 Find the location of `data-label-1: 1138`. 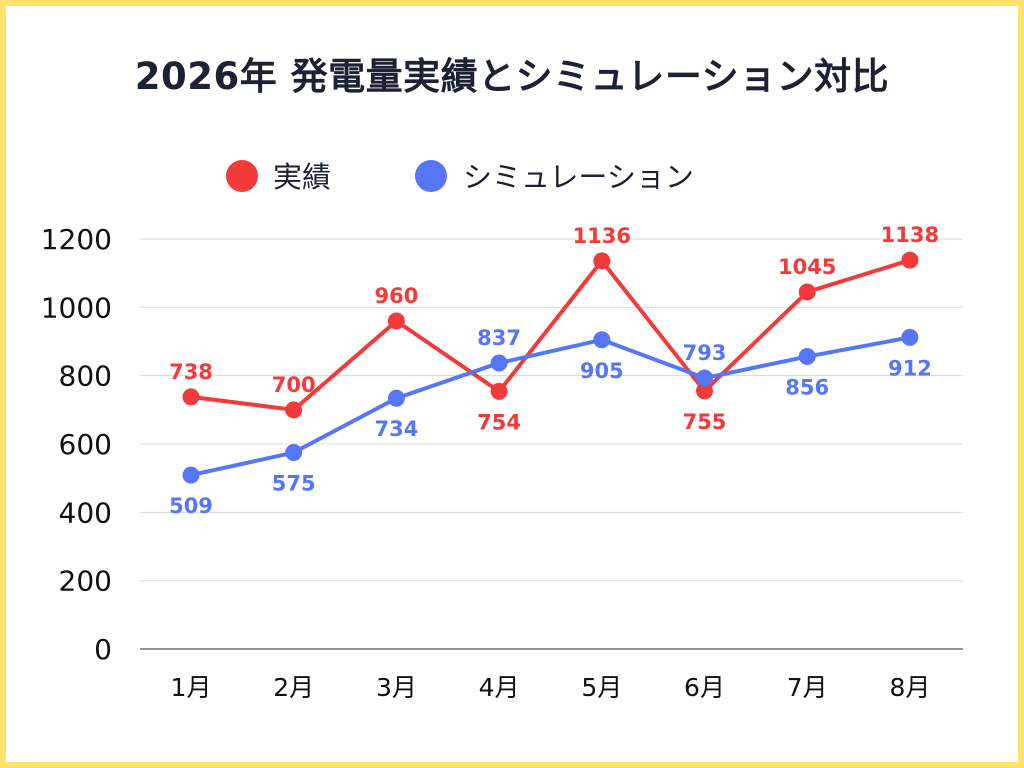

data-label-1: 1138 is located at coordinates (910, 235).